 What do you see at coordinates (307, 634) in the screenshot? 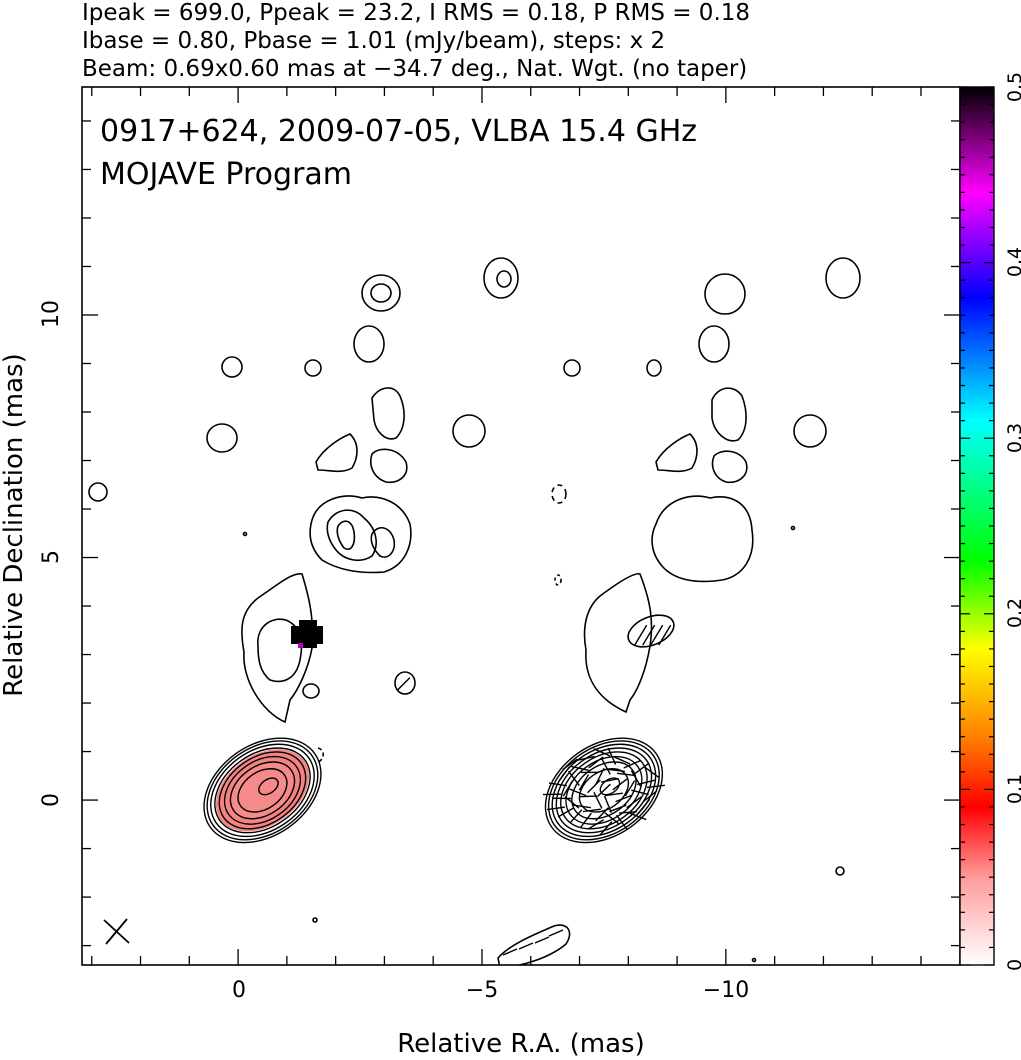
I see `polarization-peak-patch` at bounding box center [307, 634].